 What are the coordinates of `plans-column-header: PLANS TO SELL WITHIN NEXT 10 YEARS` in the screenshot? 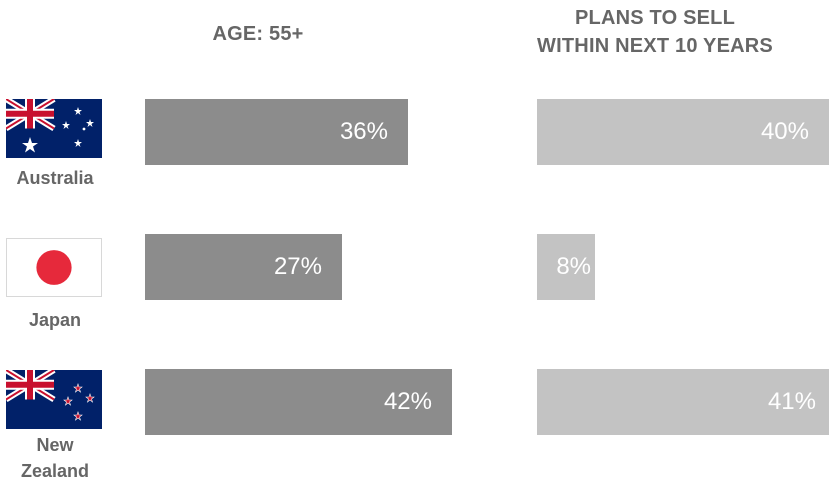 It's located at (655, 32).